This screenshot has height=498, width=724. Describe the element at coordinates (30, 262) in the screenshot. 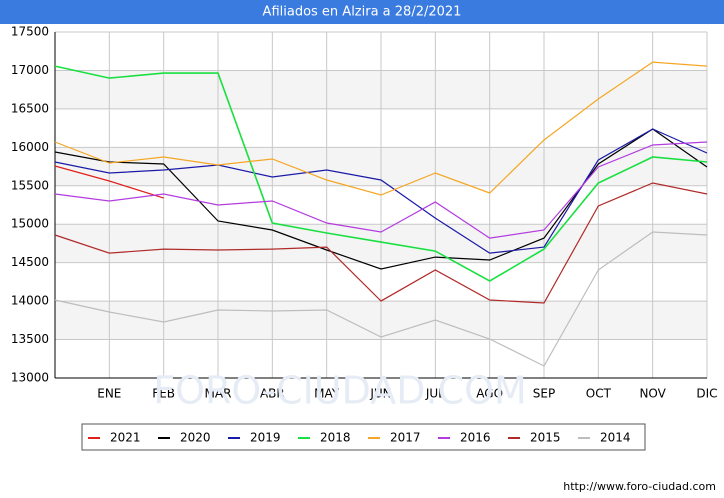

I see `y-tick-label: 14500` at that location.